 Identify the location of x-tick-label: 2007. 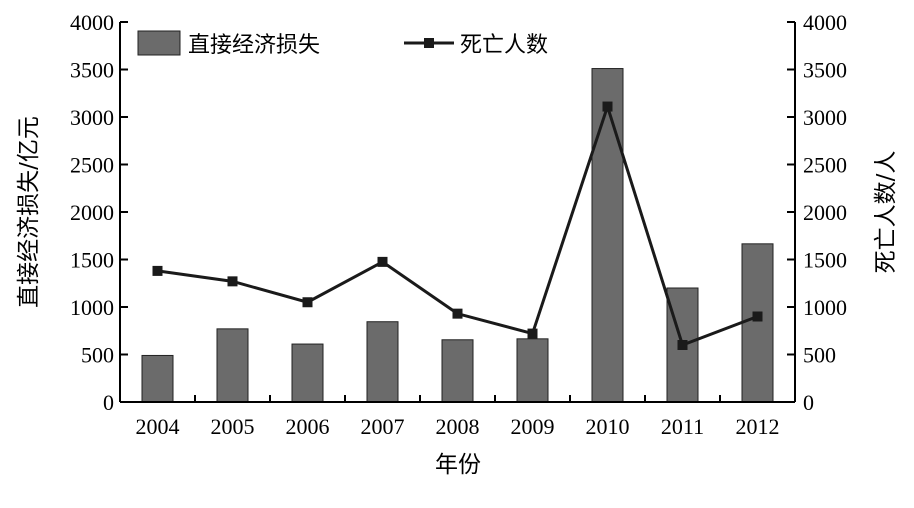
(383, 426).